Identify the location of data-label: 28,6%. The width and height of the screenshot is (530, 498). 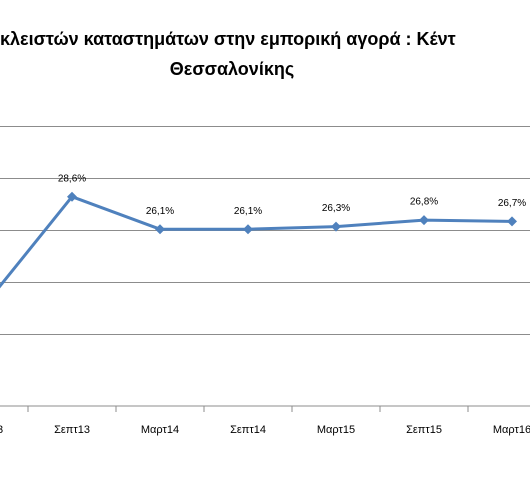
(72, 178).